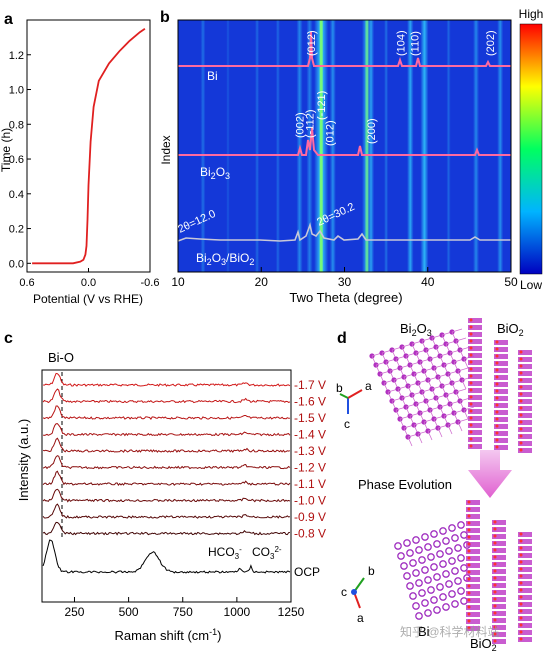 The image size is (554, 656). Describe the element at coordinates (310, 435) in the screenshot. I see `raman-trace-label: -1.4 V` at that location.